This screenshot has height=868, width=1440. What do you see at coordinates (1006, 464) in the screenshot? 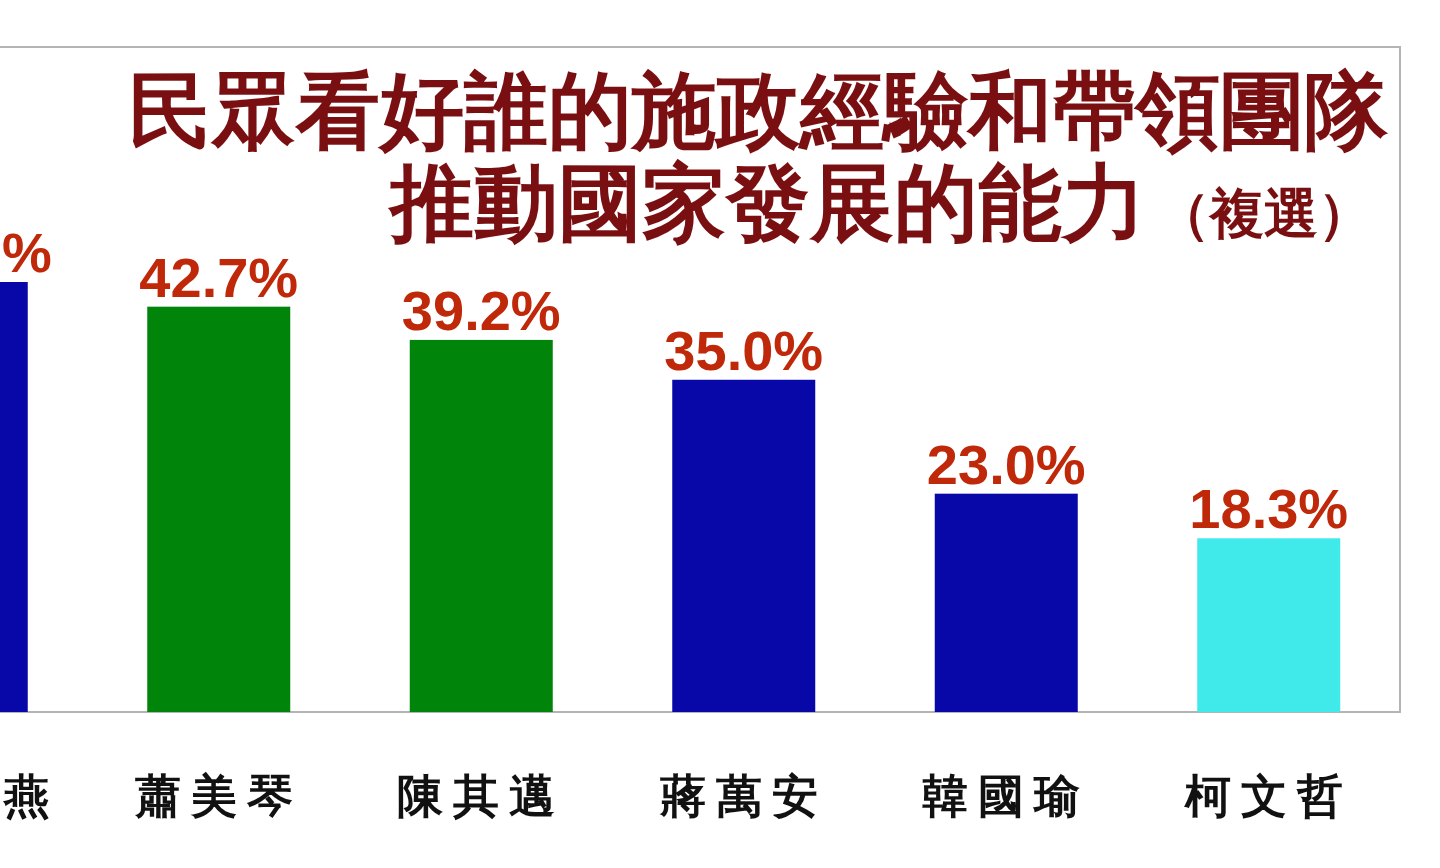
I see `data-label: 23.0%` at bounding box center [1006, 464].